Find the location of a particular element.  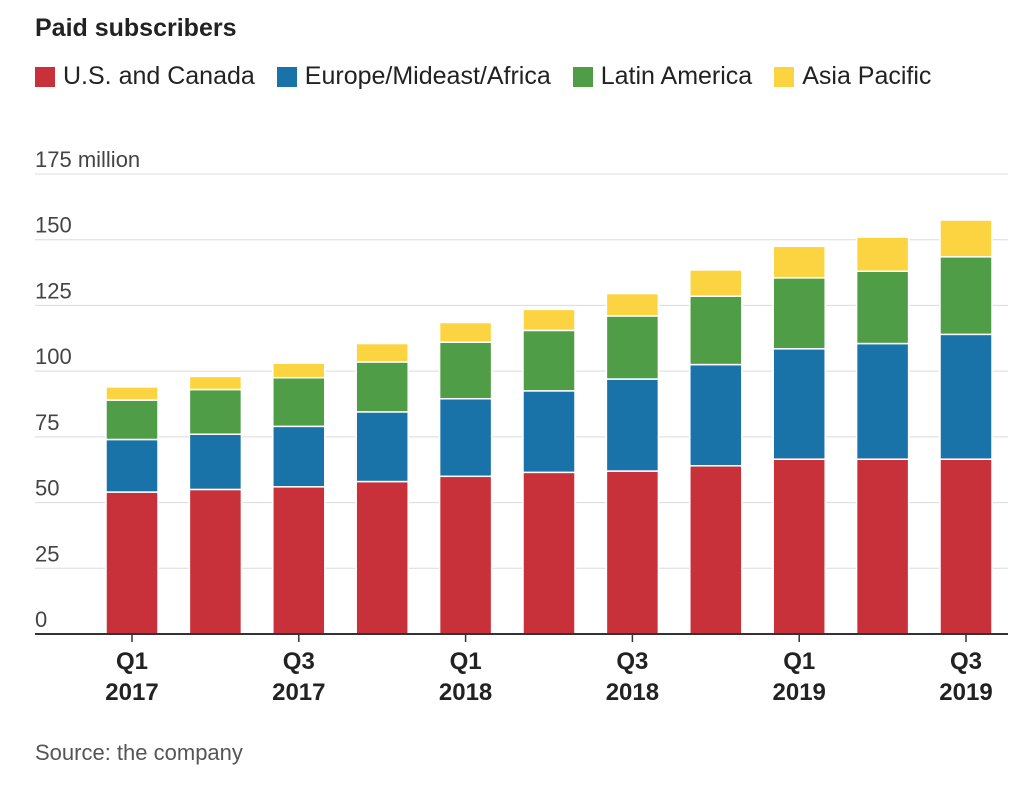

legend-label-emea: Europe/Mideast/Africa is located at coordinates (427, 76).